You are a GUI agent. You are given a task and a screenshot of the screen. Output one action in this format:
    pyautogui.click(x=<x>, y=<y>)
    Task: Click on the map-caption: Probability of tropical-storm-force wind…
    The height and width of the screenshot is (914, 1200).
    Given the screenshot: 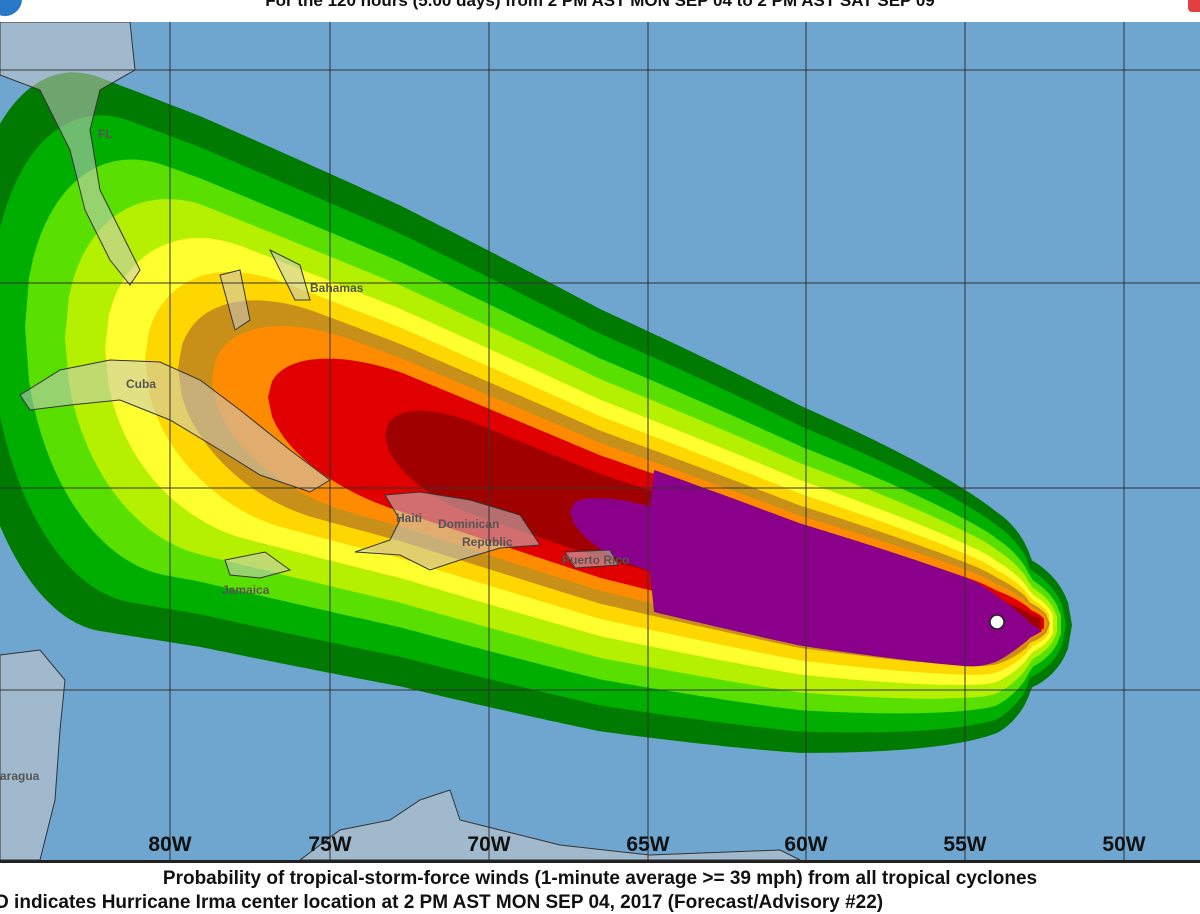 What is the action you would take?
    pyautogui.click(x=600, y=878)
    